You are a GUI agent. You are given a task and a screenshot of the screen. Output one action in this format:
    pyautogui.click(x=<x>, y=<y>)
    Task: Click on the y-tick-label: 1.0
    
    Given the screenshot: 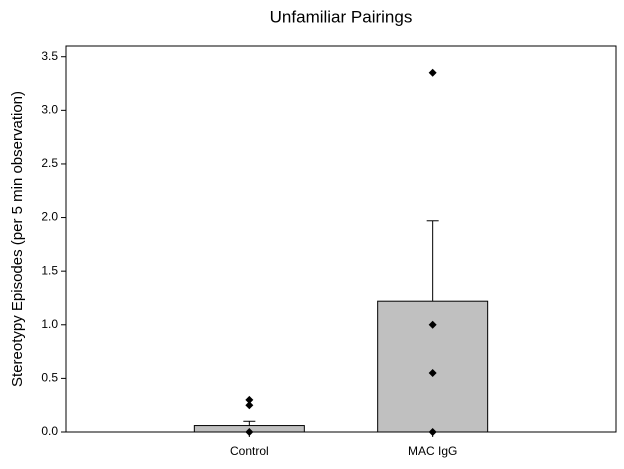 What is the action you would take?
    pyautogui.click(x=49, y=324)
    